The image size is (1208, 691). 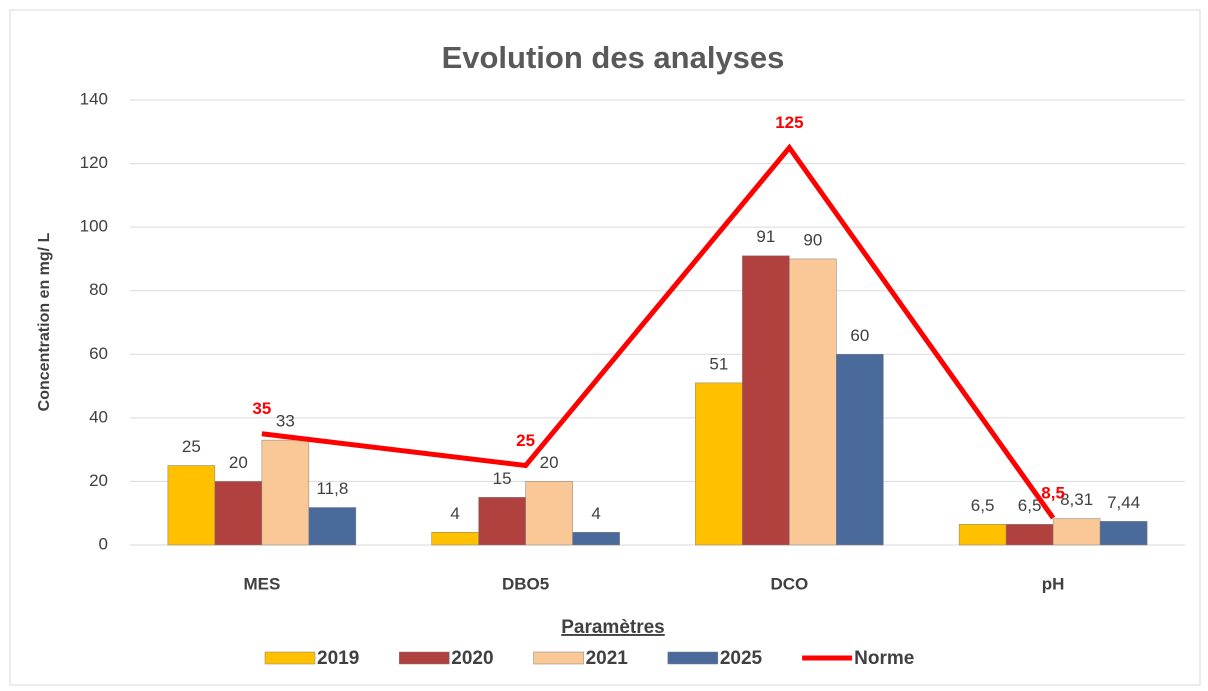 I want to click on x-axis-title: Paramètres, so click(x=613, y=627).